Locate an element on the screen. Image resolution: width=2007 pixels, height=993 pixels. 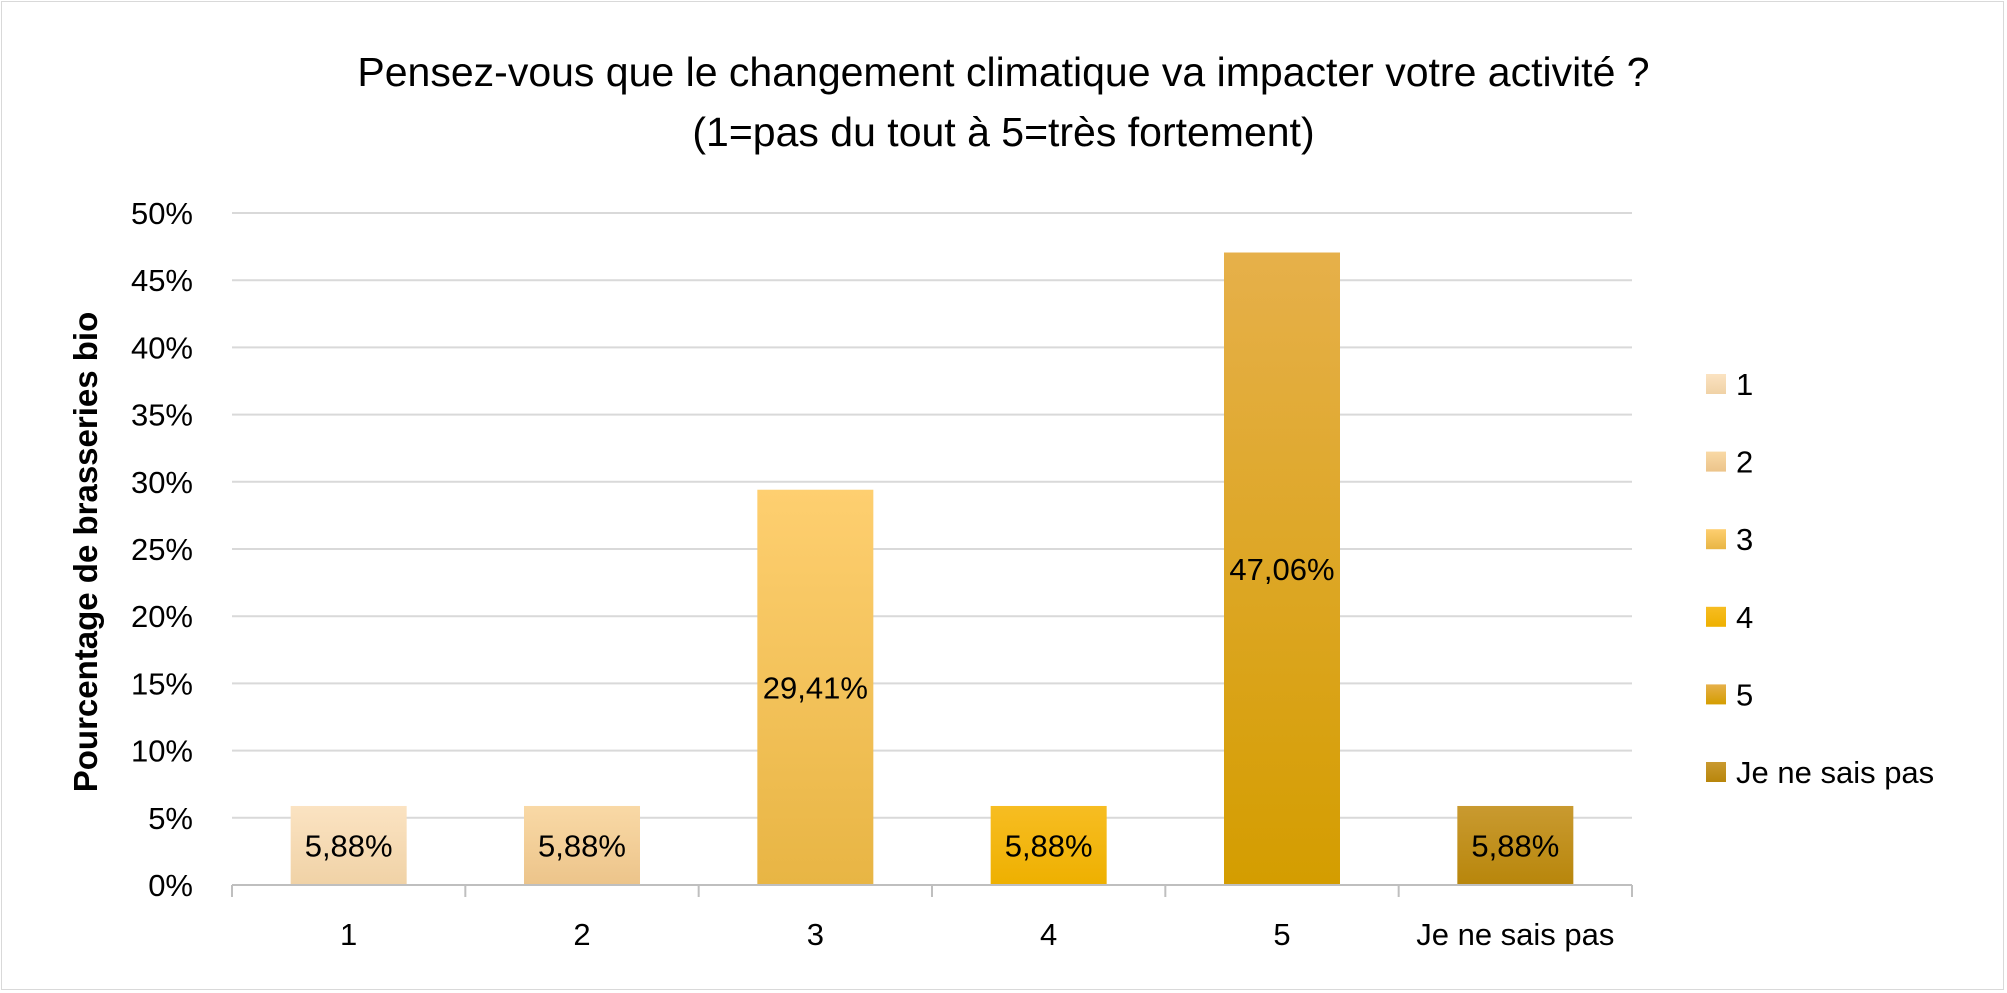
y-tick-label: 5% is located at coordinates (170, 818).